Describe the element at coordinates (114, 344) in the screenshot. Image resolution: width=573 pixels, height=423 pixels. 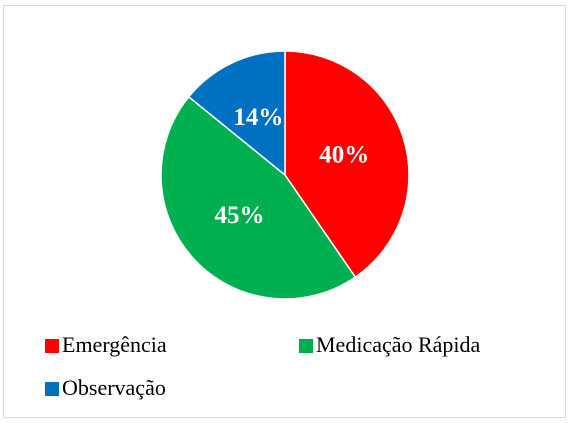
I see `legend-label: Emergência` at that location.